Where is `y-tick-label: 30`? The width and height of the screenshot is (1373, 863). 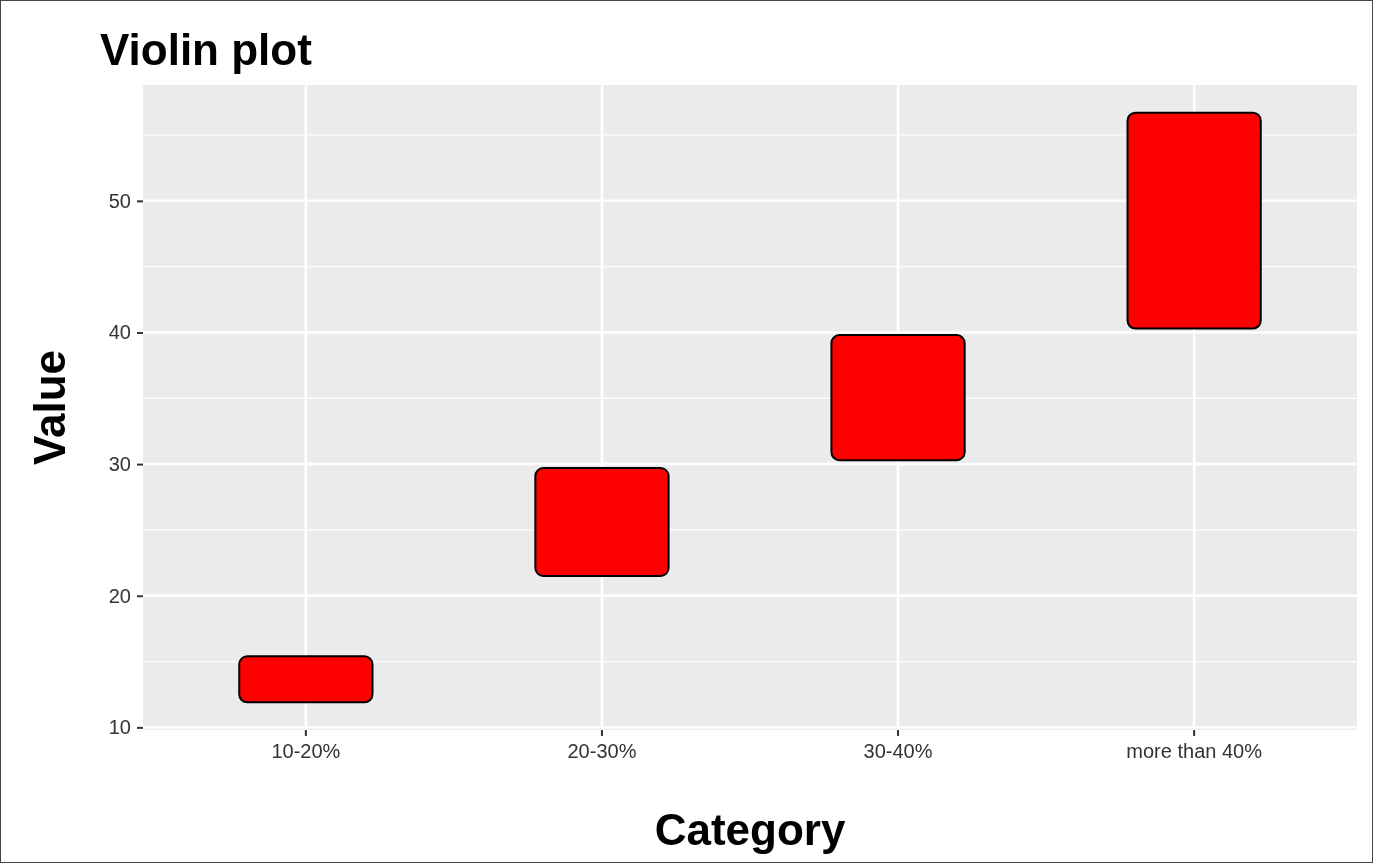
y-tick-label: 30 is located at coordinates (119, 464).